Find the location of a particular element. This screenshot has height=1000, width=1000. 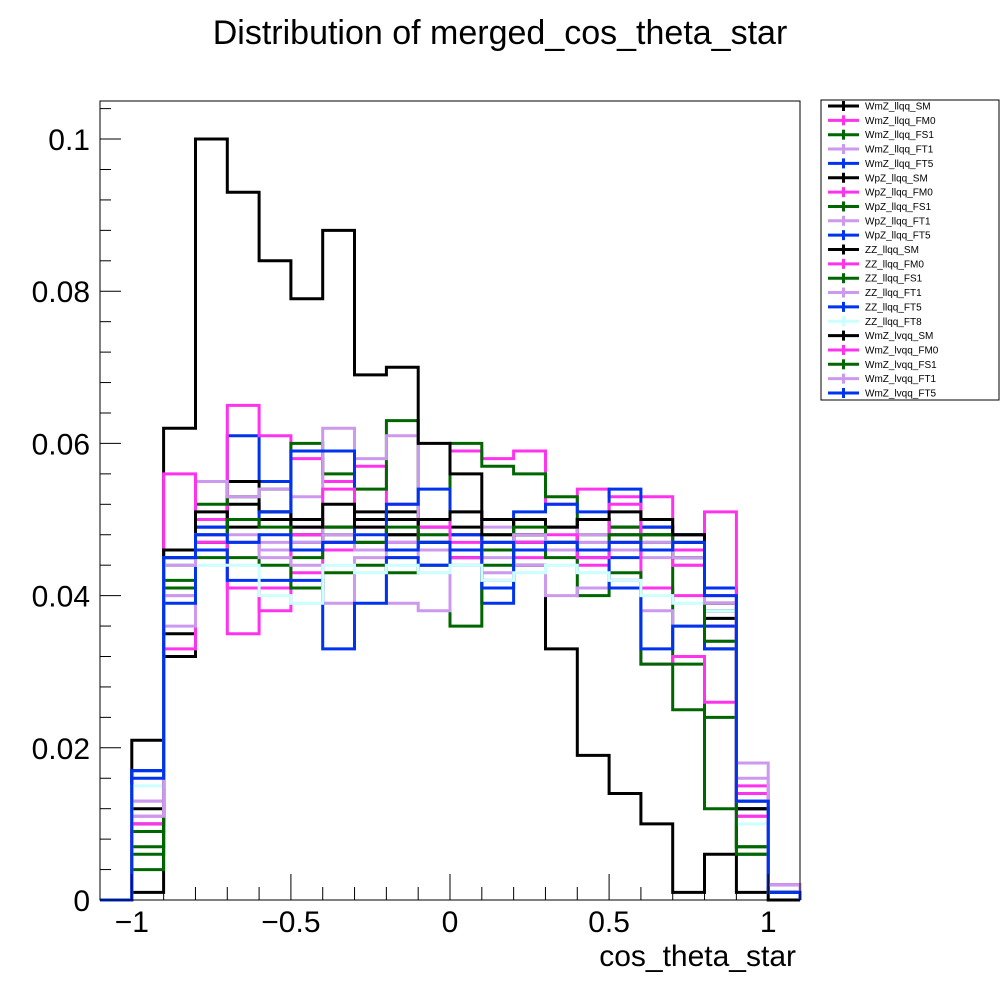

legend-entry: WmZ_lvqq_FT5 is located at coordinates (882, 394).